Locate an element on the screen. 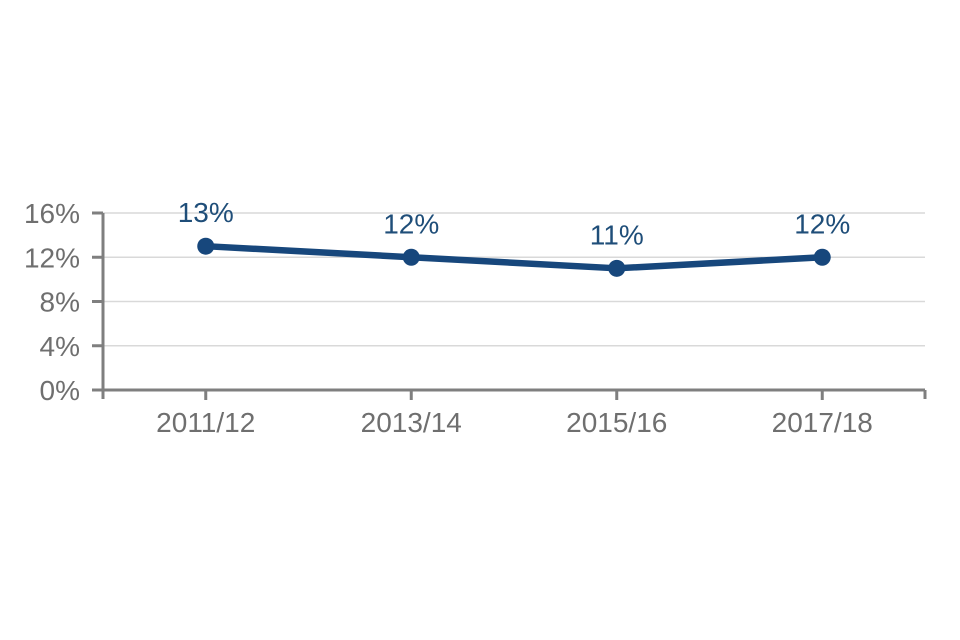 Image resolution: width=960 pixels, height=640 pixels. x-tick-label: 2011/12 is located at coordinates (205, 422).